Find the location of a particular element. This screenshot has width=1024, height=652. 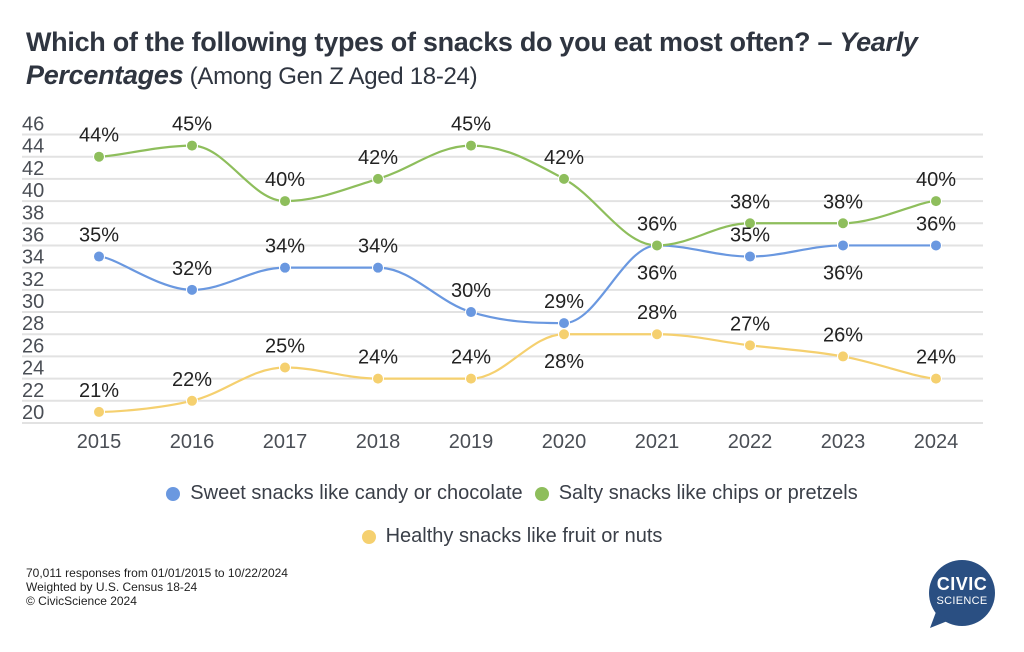

legend-swatch-salty-icon is located at coordinates (541, 493).